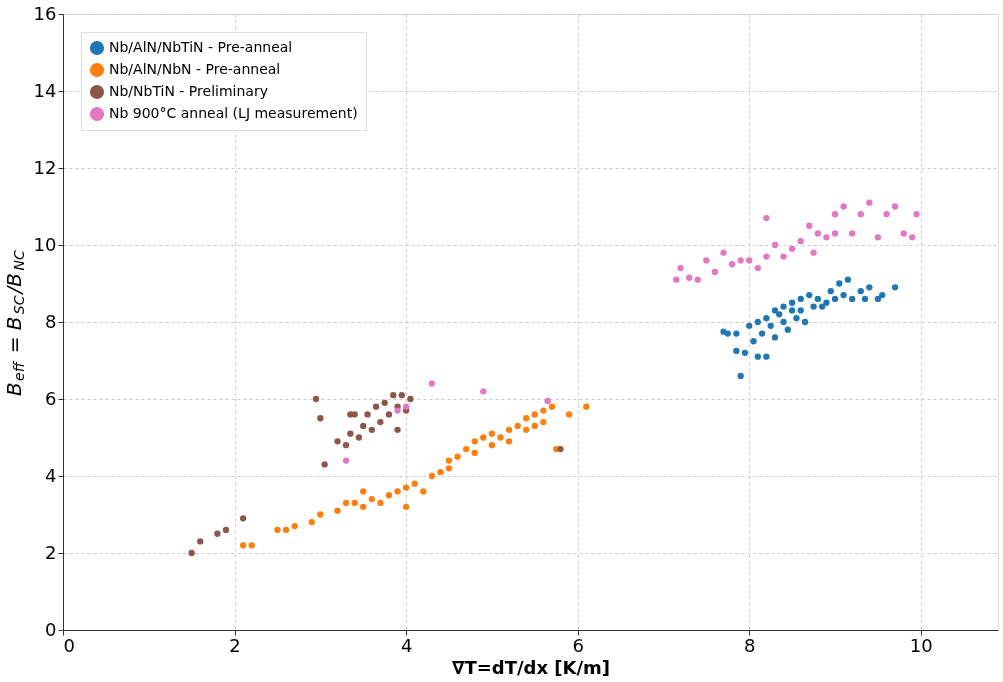 The image size is (1003, 682). Describe the element at coordinates (45, 167) in the screenshot. I see `y-tick-label: 12` at that location.